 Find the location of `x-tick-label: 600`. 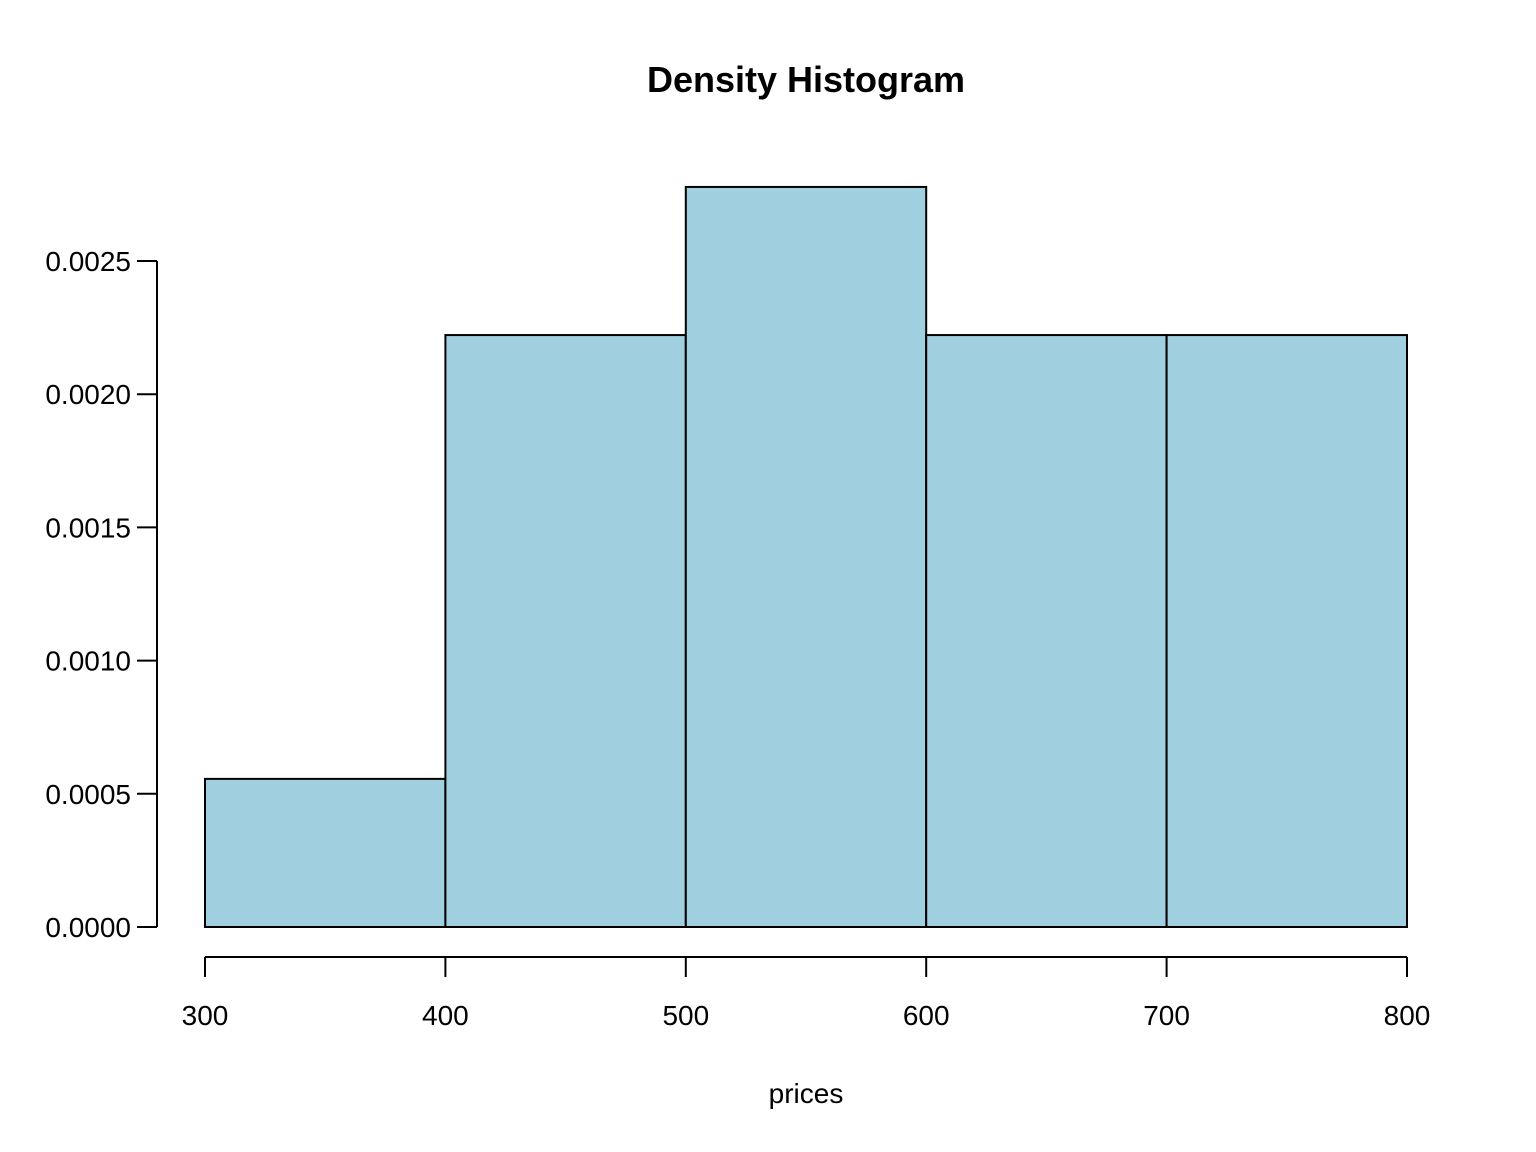

x-tick-label: 600 is located at coordinates (926, 1015).